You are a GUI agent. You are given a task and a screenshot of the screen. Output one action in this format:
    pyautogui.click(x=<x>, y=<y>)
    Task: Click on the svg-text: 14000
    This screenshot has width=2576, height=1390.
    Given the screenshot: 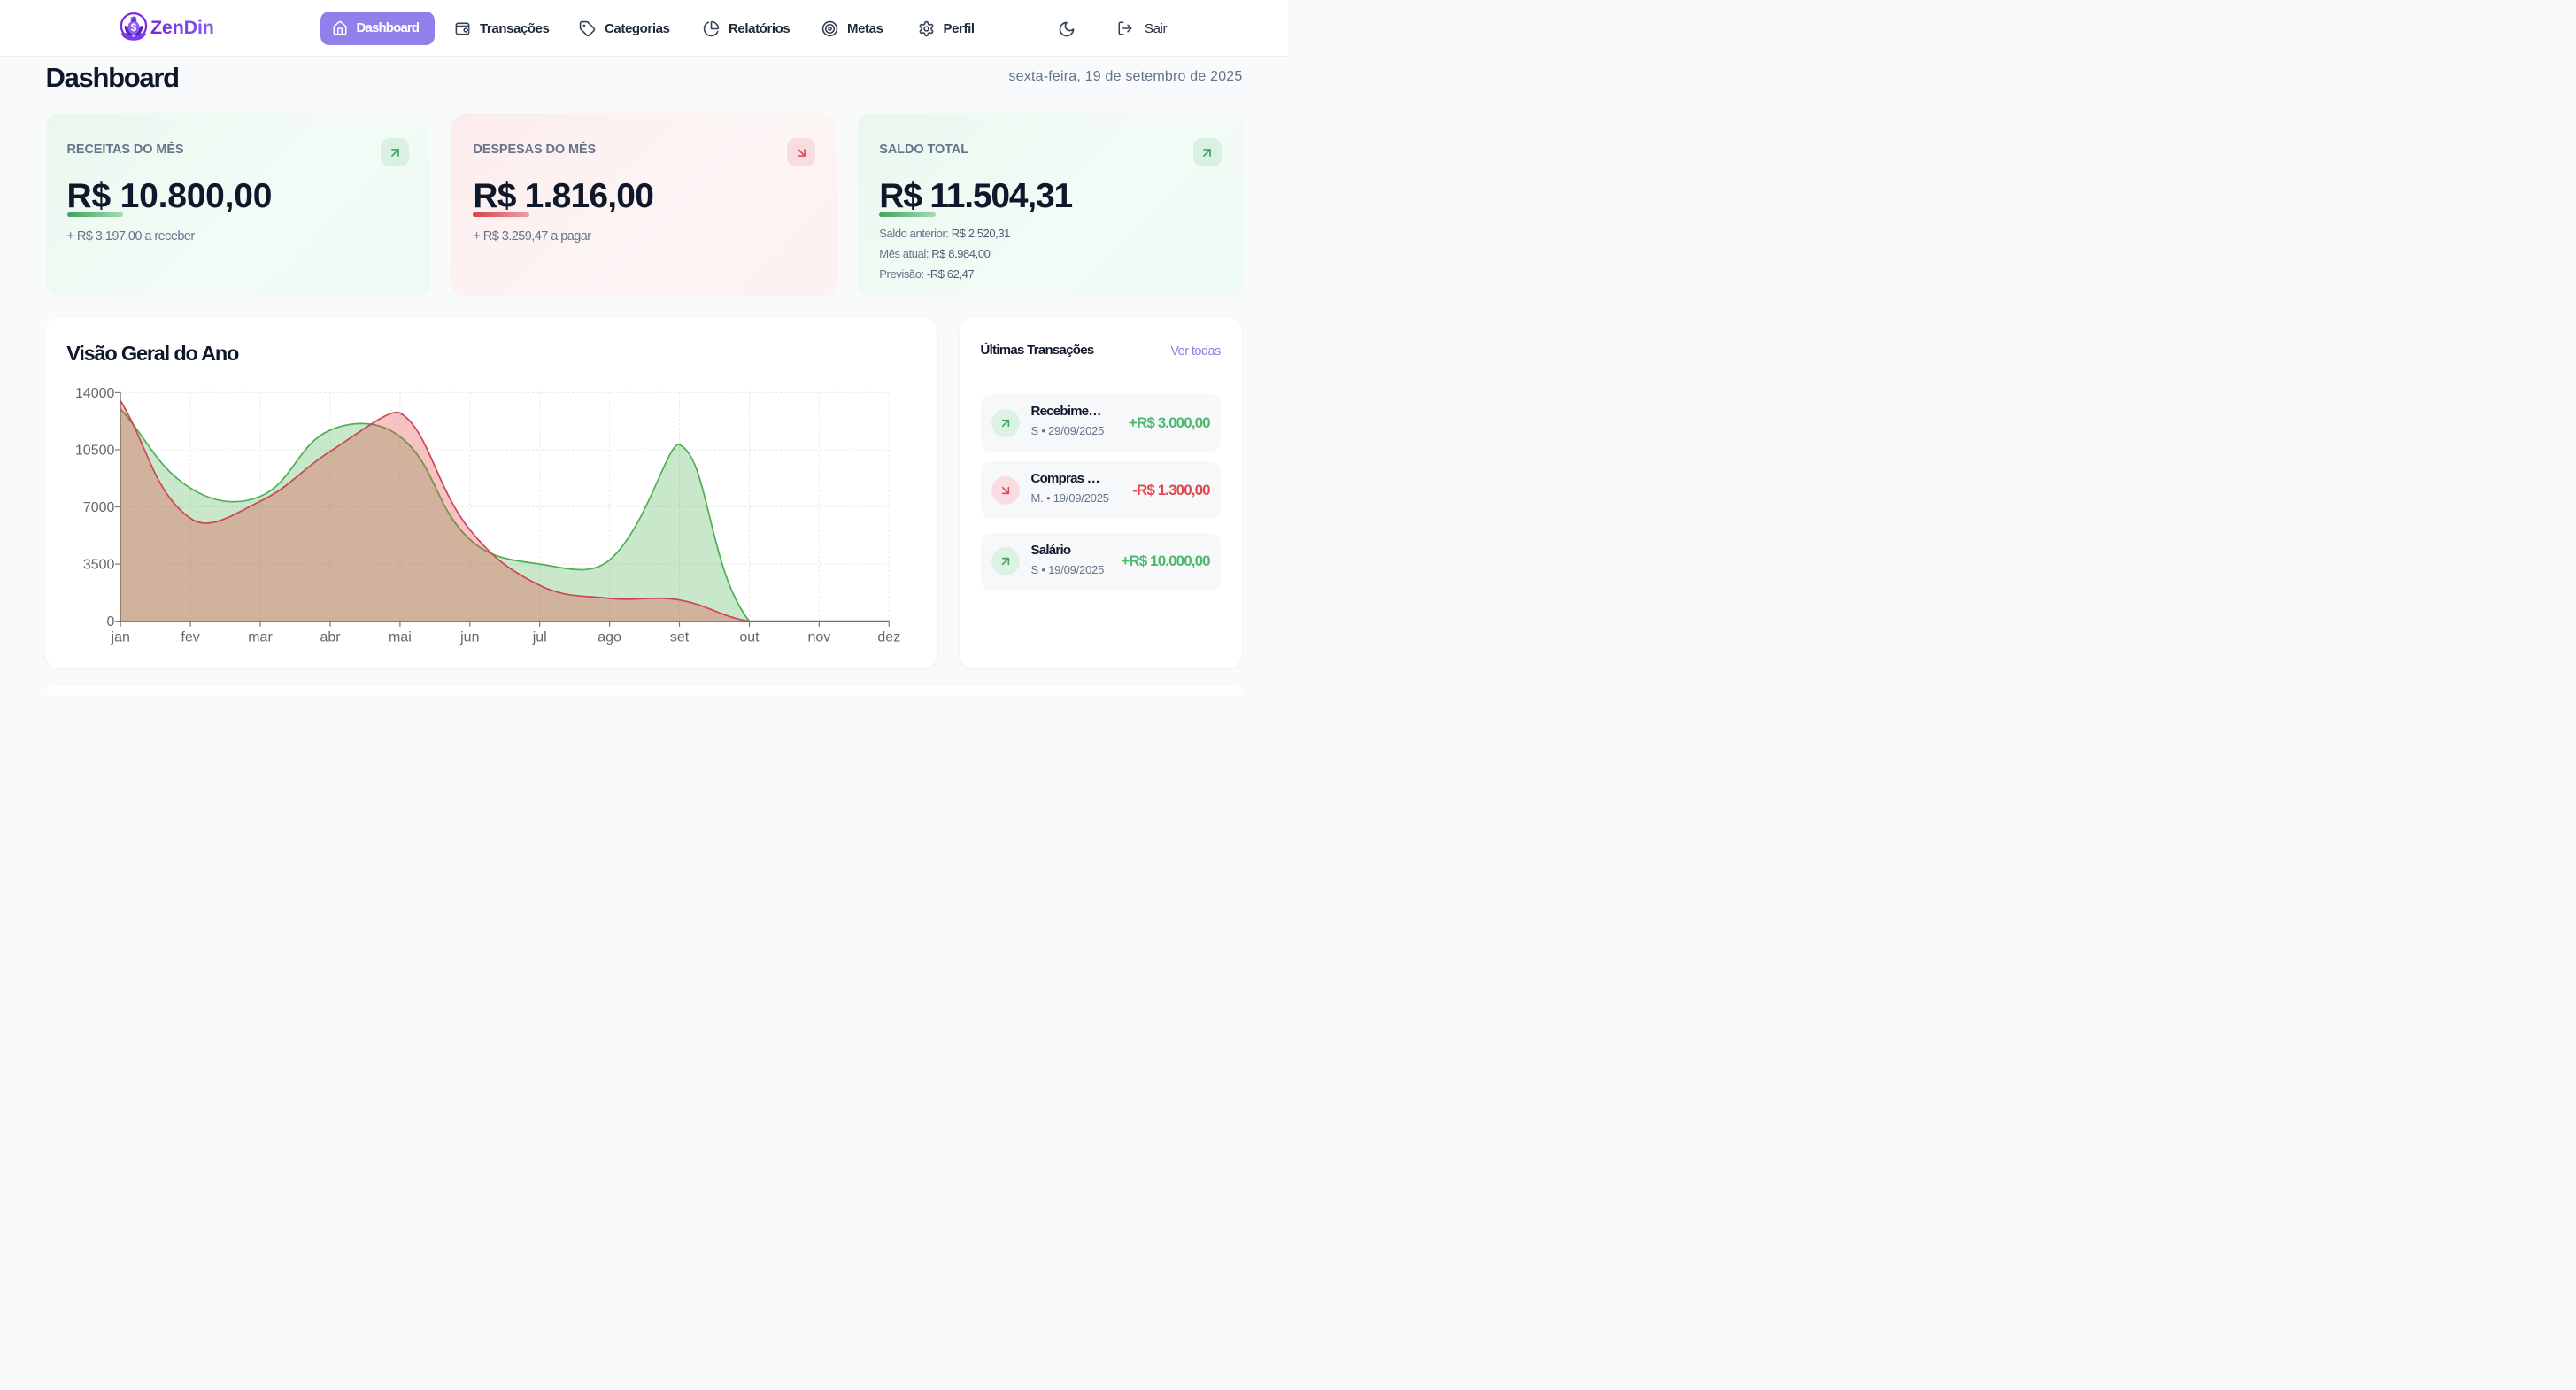 What is the action you would take?
    pyautogui.click(x=95, y=394)
    